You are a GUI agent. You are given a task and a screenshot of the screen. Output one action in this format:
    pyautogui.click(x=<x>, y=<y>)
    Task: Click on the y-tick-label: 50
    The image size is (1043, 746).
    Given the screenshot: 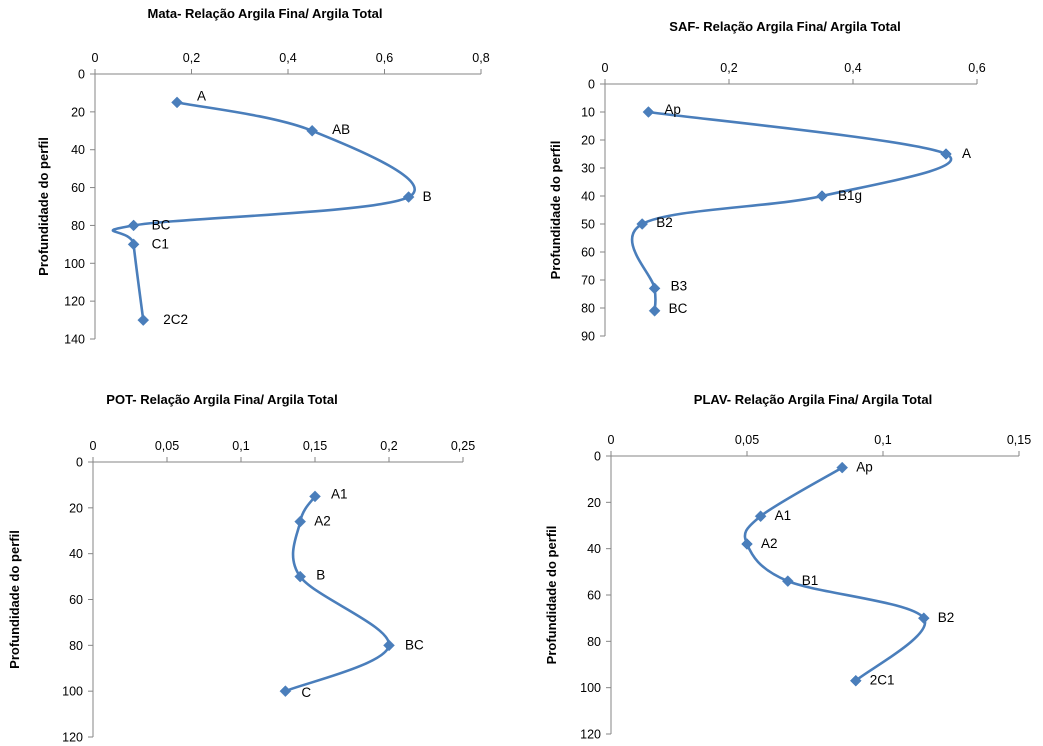 What is the action you would take?
    pyautogui.click(x=588, y=225)
    